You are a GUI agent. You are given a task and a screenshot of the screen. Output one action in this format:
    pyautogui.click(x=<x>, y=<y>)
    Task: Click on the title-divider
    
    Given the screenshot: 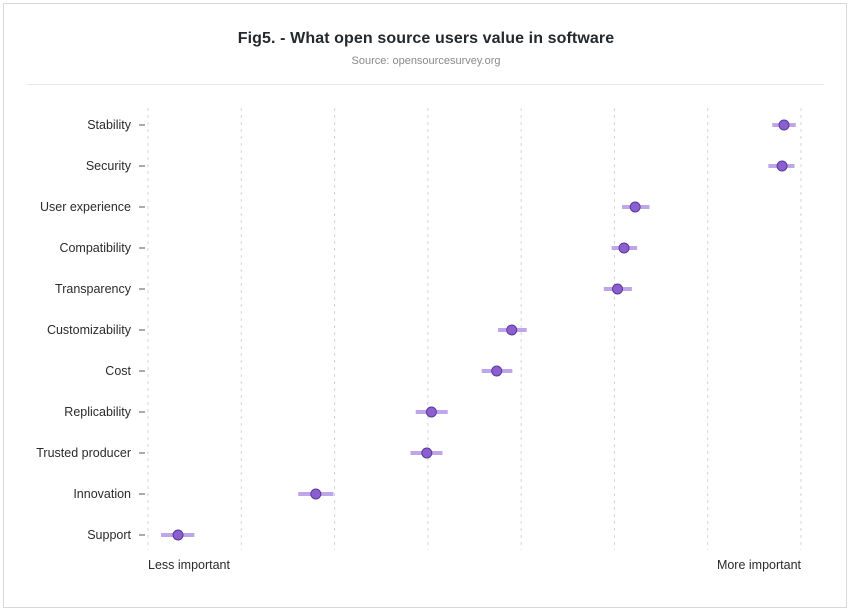 What is the action you would take?
    pyautogui.click(x=425, y=84)
    